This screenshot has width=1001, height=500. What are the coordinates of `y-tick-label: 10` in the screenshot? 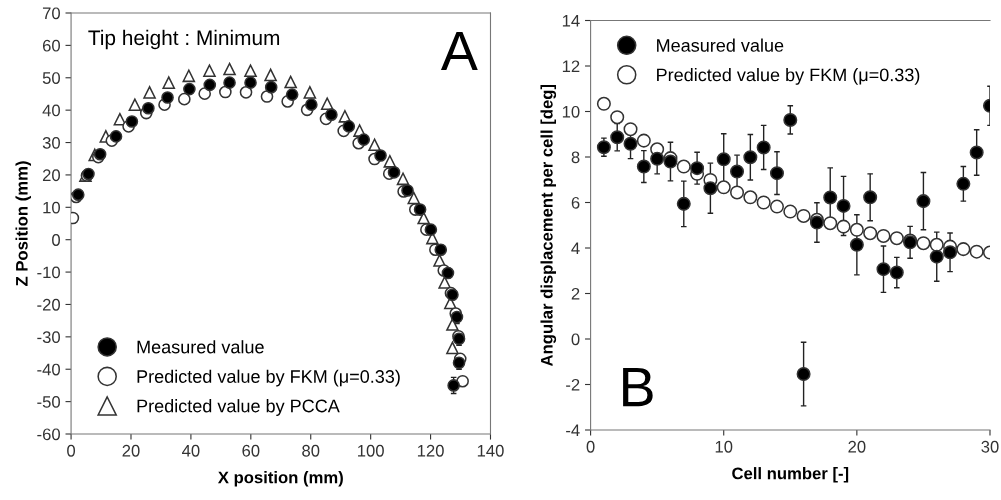 It's located at (571, 111).